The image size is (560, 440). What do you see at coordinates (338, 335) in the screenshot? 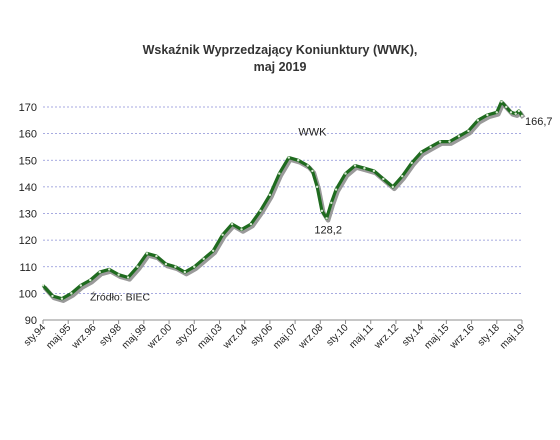
I see `x-tick-label: sty.10` at bounding box center [338, 335].